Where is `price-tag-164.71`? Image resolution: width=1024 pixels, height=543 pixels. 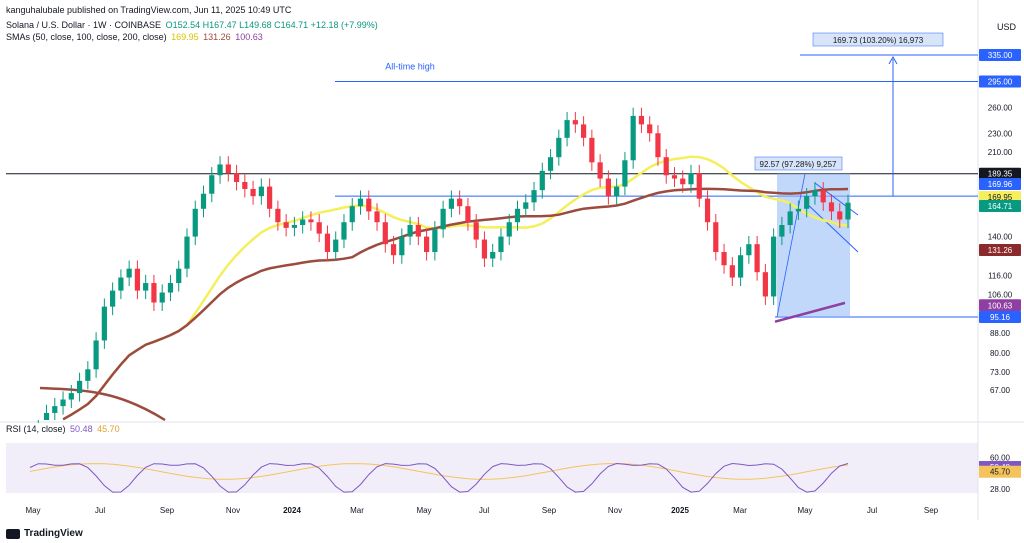
price-tag-164.71 is located at coordinates (1000, 206).